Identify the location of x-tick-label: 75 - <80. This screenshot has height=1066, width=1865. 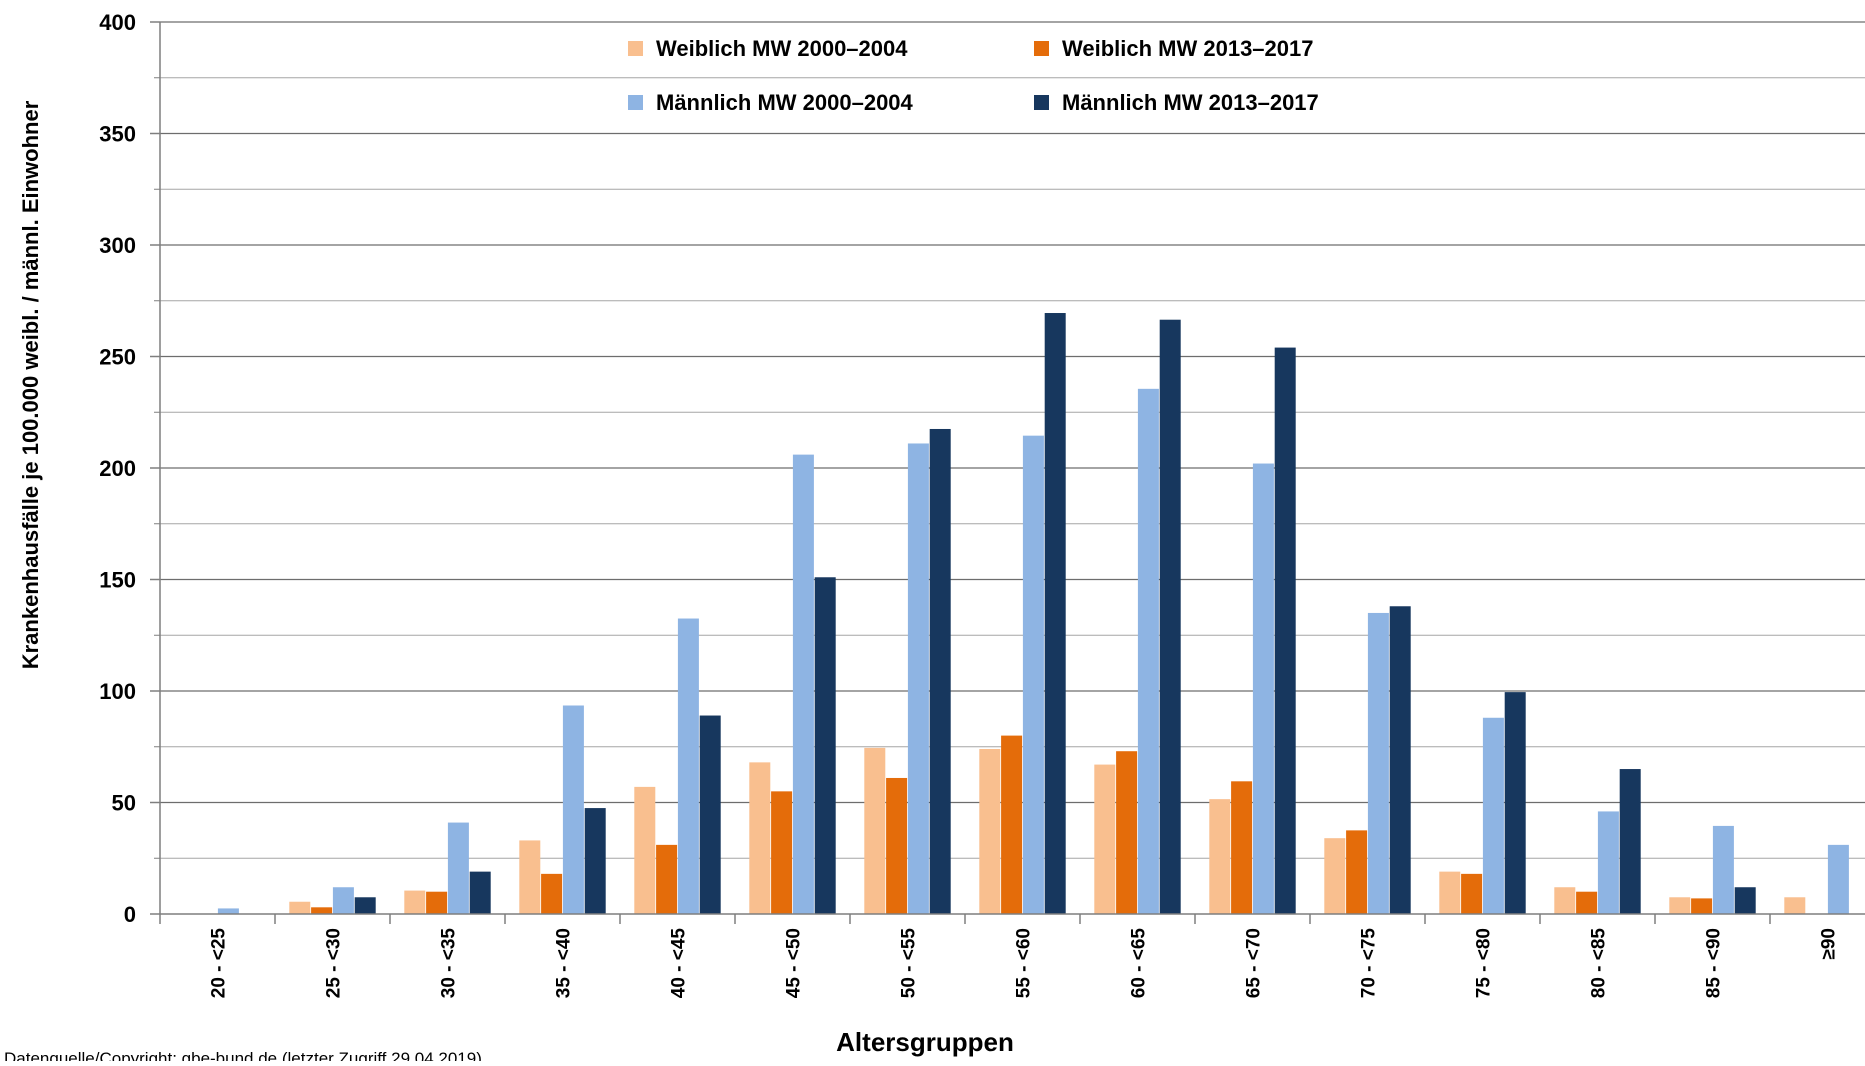
(1484, 963).